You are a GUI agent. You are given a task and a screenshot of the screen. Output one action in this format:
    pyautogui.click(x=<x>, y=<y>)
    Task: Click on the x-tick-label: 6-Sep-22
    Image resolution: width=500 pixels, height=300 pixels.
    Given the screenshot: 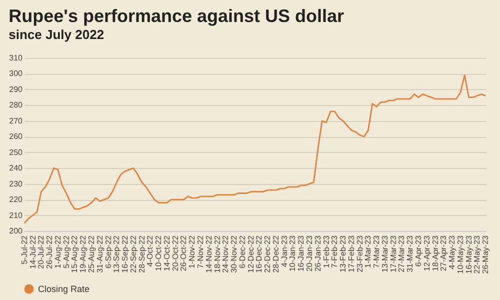 What is the action you would take?
    pyautogui.click(x=108, y=251)
    